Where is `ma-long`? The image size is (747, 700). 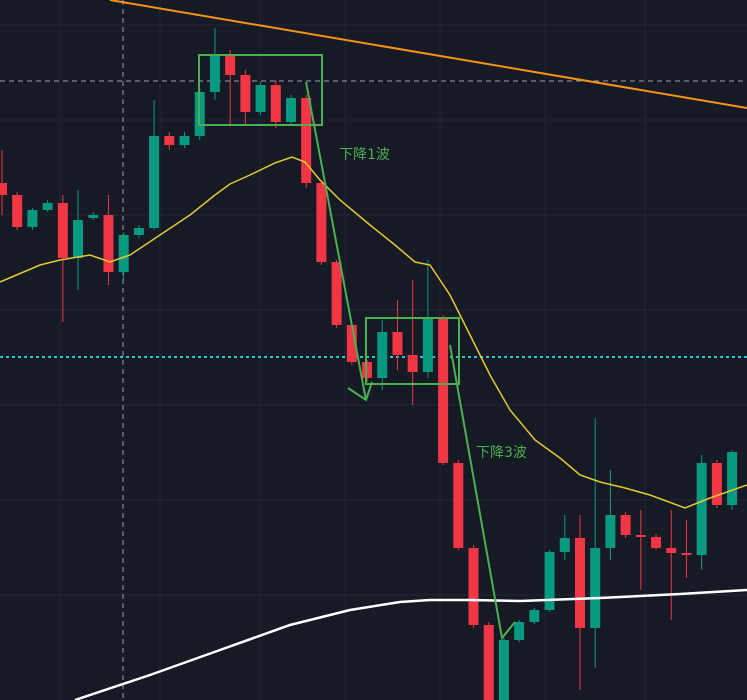 ma-long is located at coordinates (410, 644).